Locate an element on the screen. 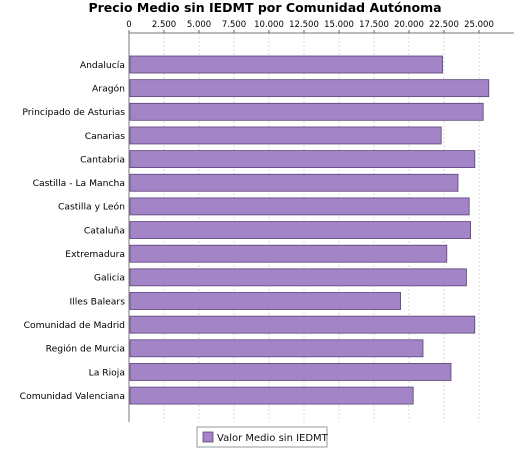 This screenshot has width=525, height=450. legend-box is located at coordinates (262, 437).